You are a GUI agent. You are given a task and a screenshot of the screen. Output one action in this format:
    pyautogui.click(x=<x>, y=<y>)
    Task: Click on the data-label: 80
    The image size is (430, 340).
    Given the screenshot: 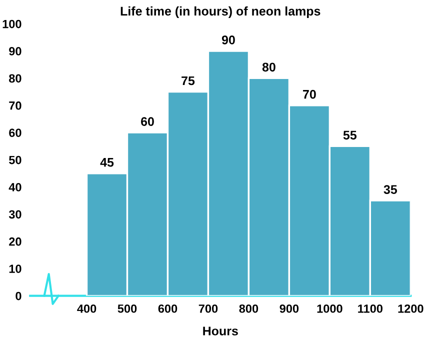 What is the action you would take?
    pyautogui.click(x=269, y=67)
    